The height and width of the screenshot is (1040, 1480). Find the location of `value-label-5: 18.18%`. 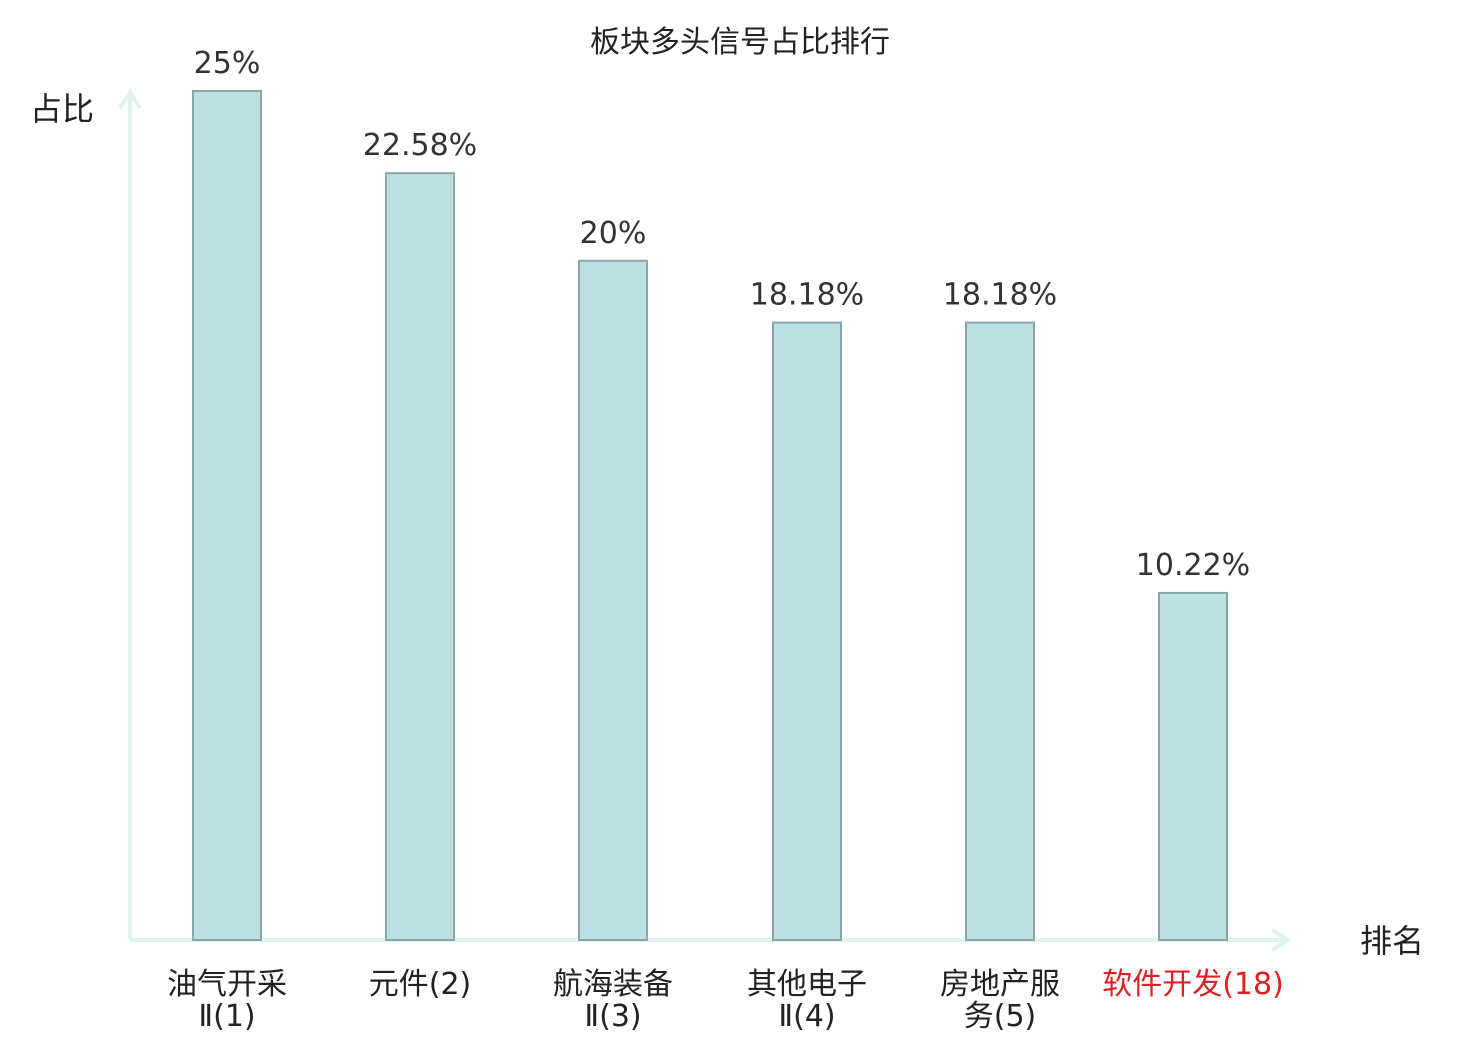

value-label-5: 18.18% is located at coordinates (1000, 295).